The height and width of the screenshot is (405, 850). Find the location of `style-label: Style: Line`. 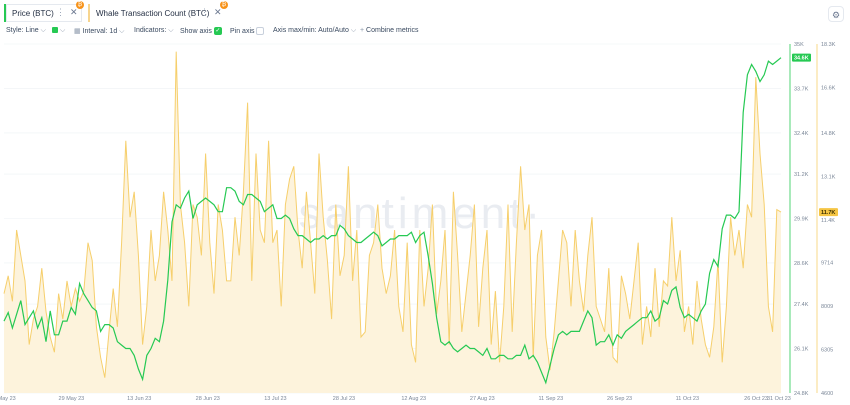

style-label: Style: Line is located at coordinates (22, 30).